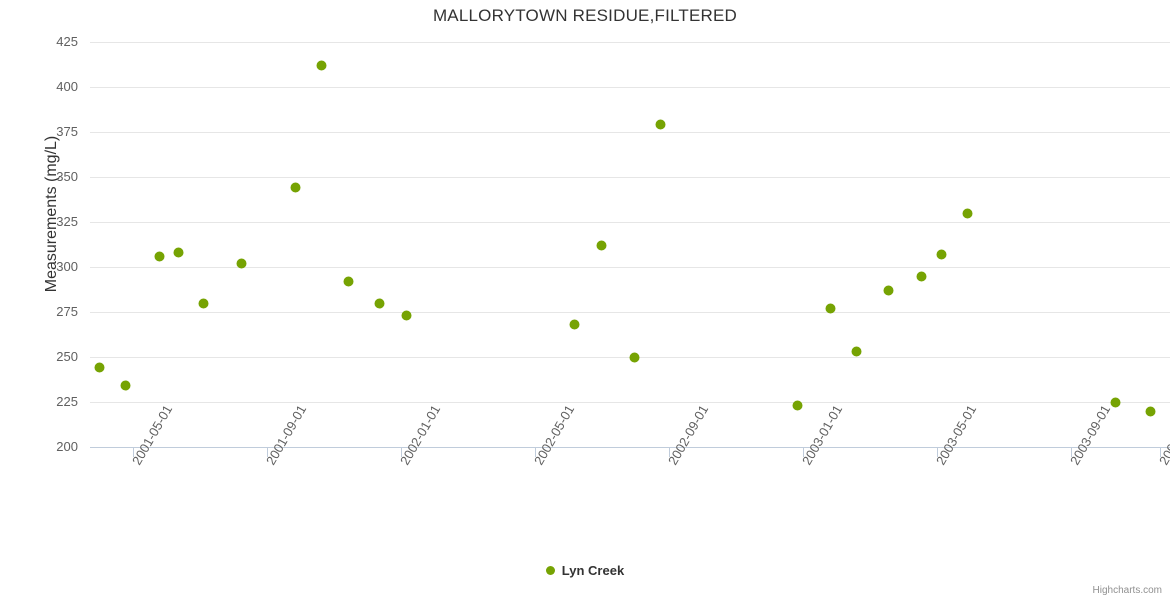  Describe the element at coordinates (67, 311) in the screenshot. I see `y-axis-tick-label: 275` at that location.